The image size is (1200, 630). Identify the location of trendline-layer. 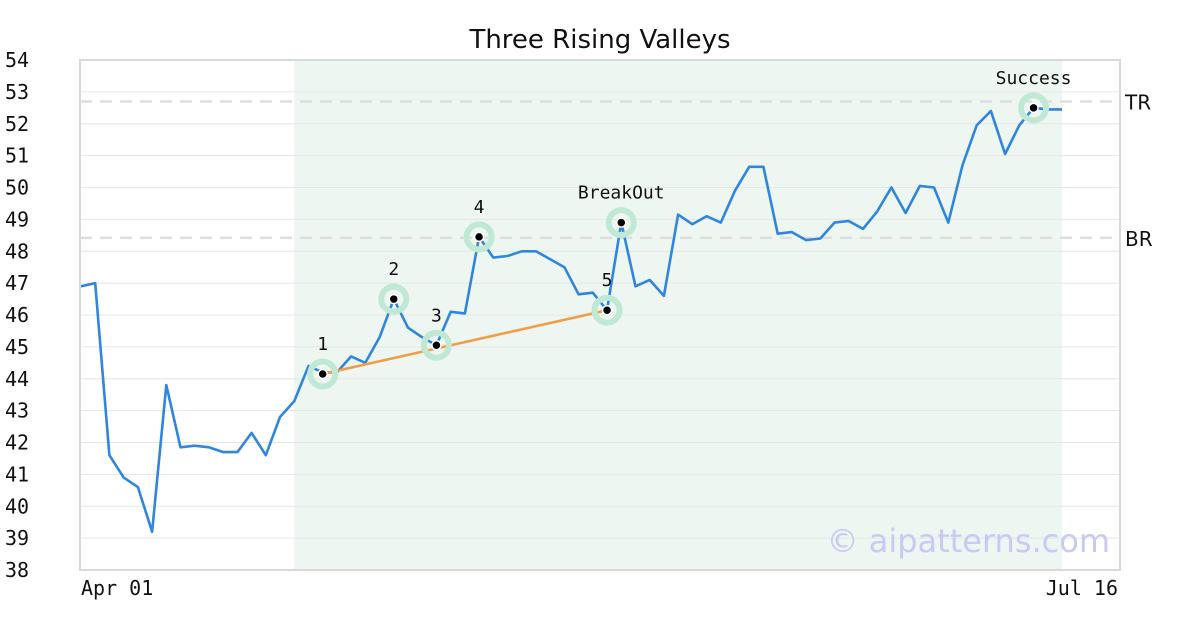
(465, 342).